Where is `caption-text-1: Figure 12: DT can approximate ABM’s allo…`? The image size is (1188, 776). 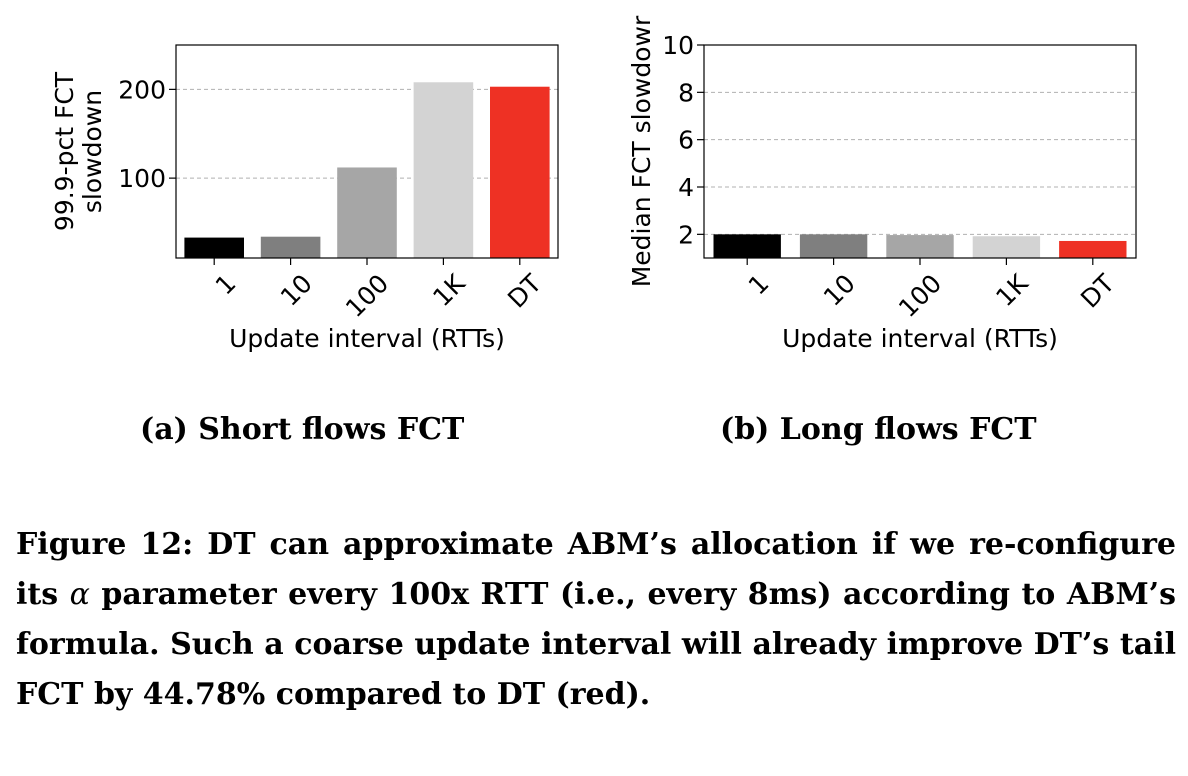 caption-text-1: Figure 12: DT can approximate ABM’s allo… is located at coordinates (596, 569).